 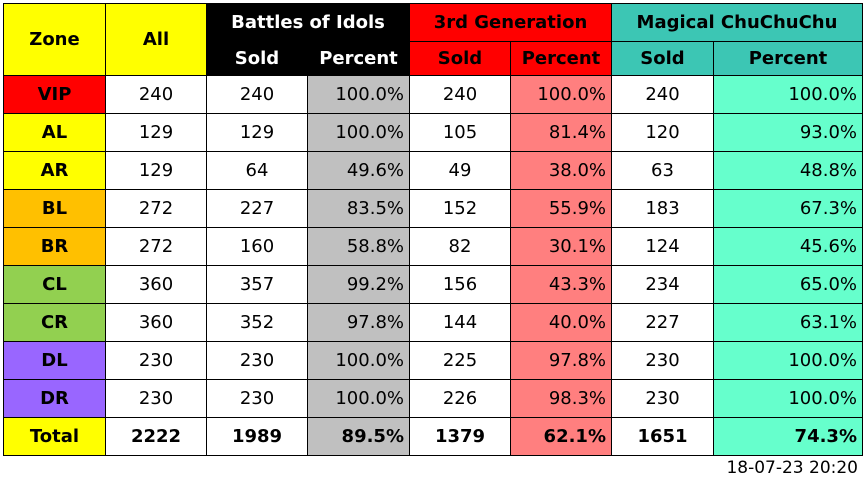 What do you see at coordinates (54, 436) in the screenshot?
I see `zone-cell: Total` at bounding box center [54, 436].